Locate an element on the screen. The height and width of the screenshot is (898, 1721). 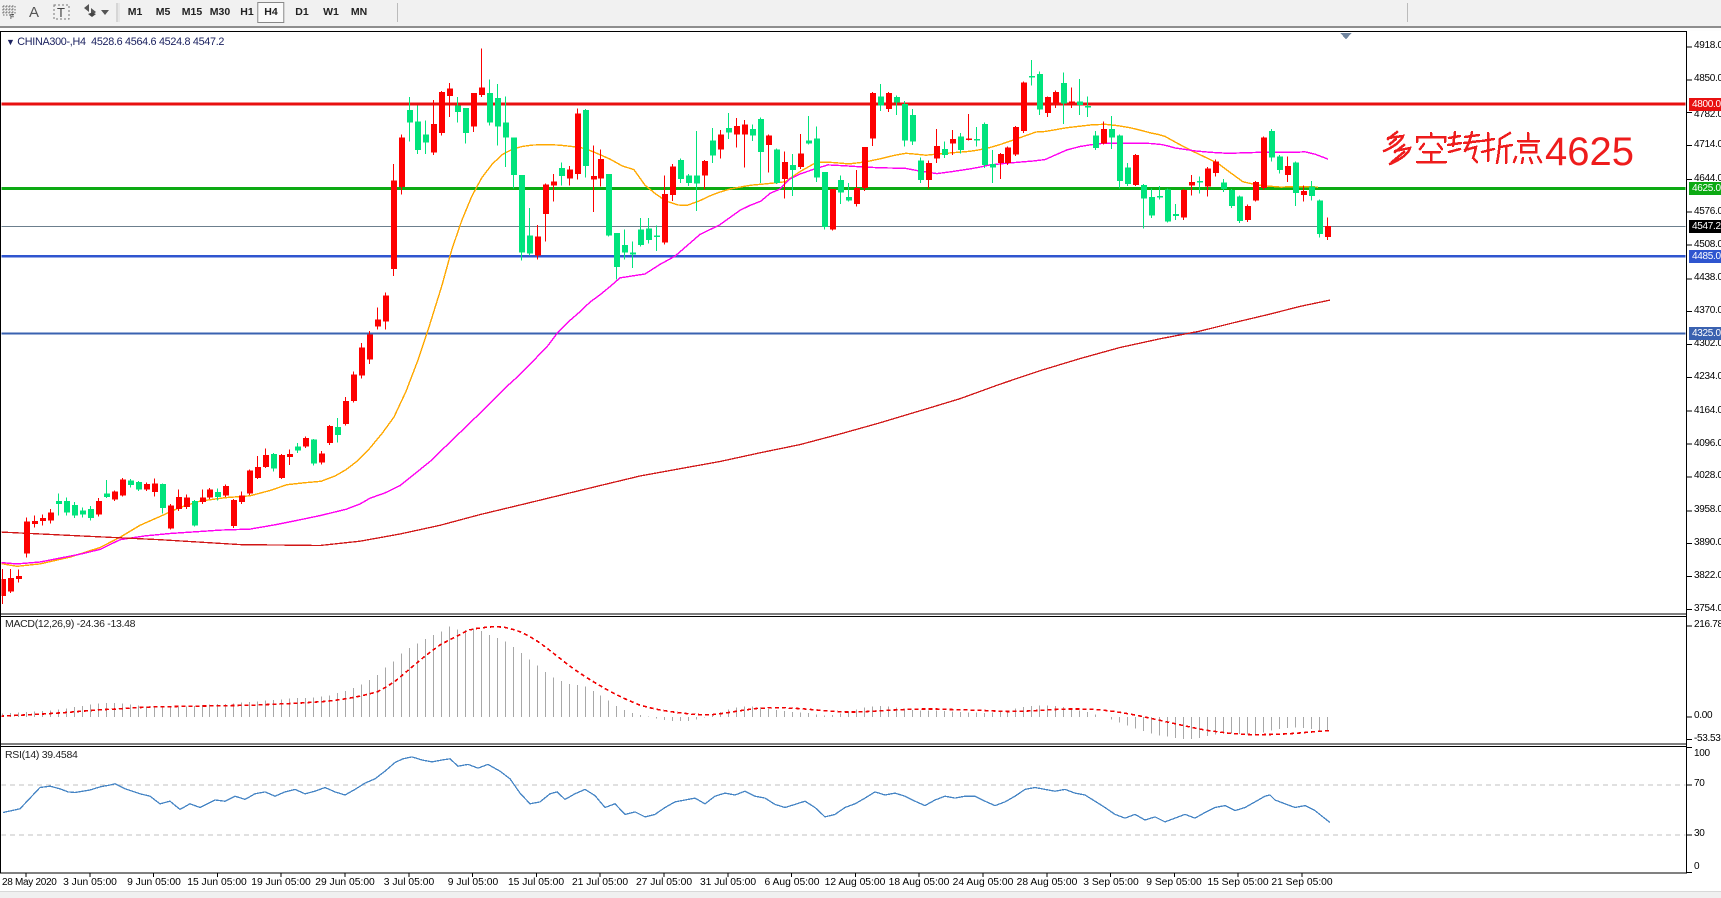
svg-text: F is located at coordinates (12, 17).